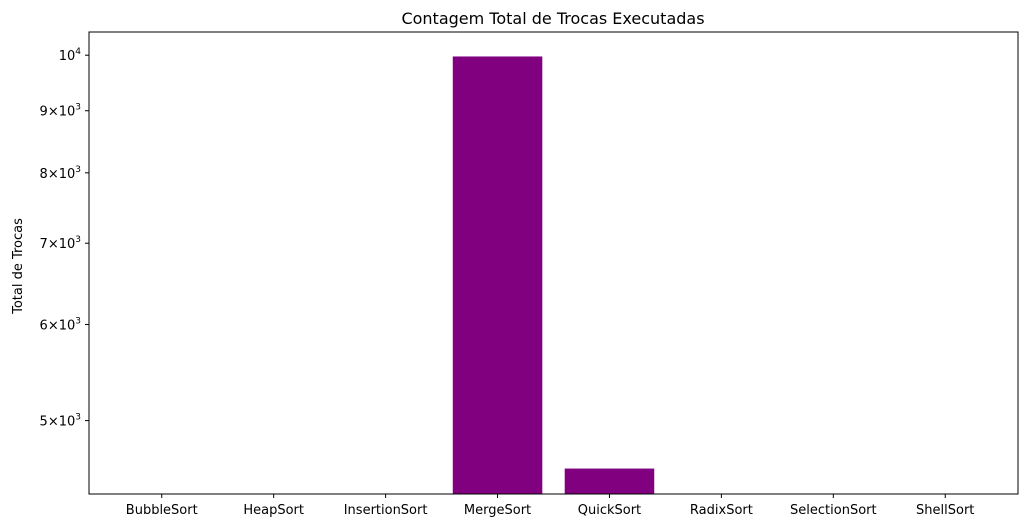  I want to click on y-tick-label: 104, so click(70, 55).